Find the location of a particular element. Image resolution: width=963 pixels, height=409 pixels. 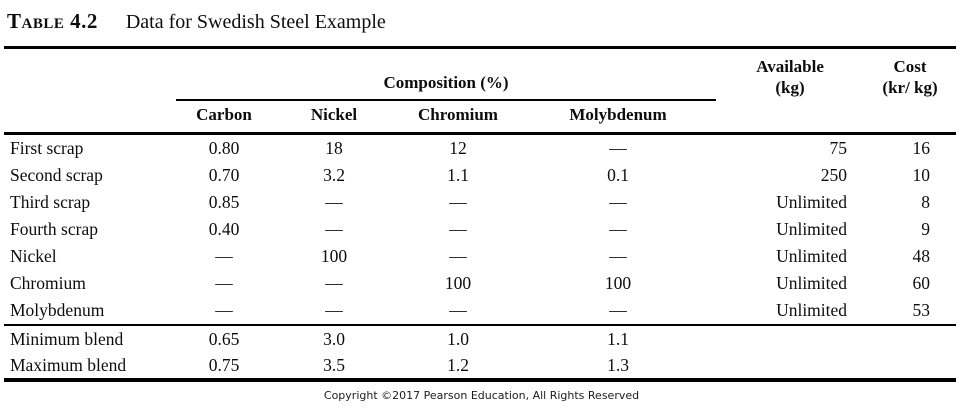

cost-header-line1: Cost is located at coordinates (910, 66).